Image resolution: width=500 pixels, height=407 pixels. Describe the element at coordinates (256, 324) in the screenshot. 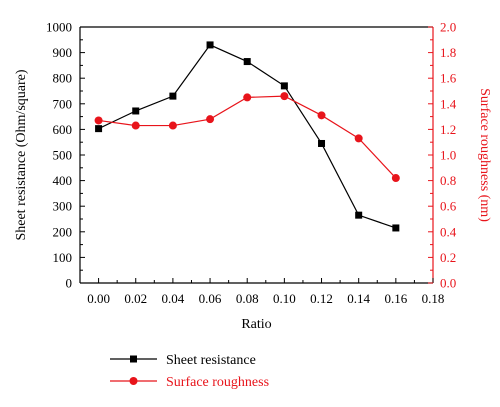

I see `x-axis-title: Ratio` at that location.